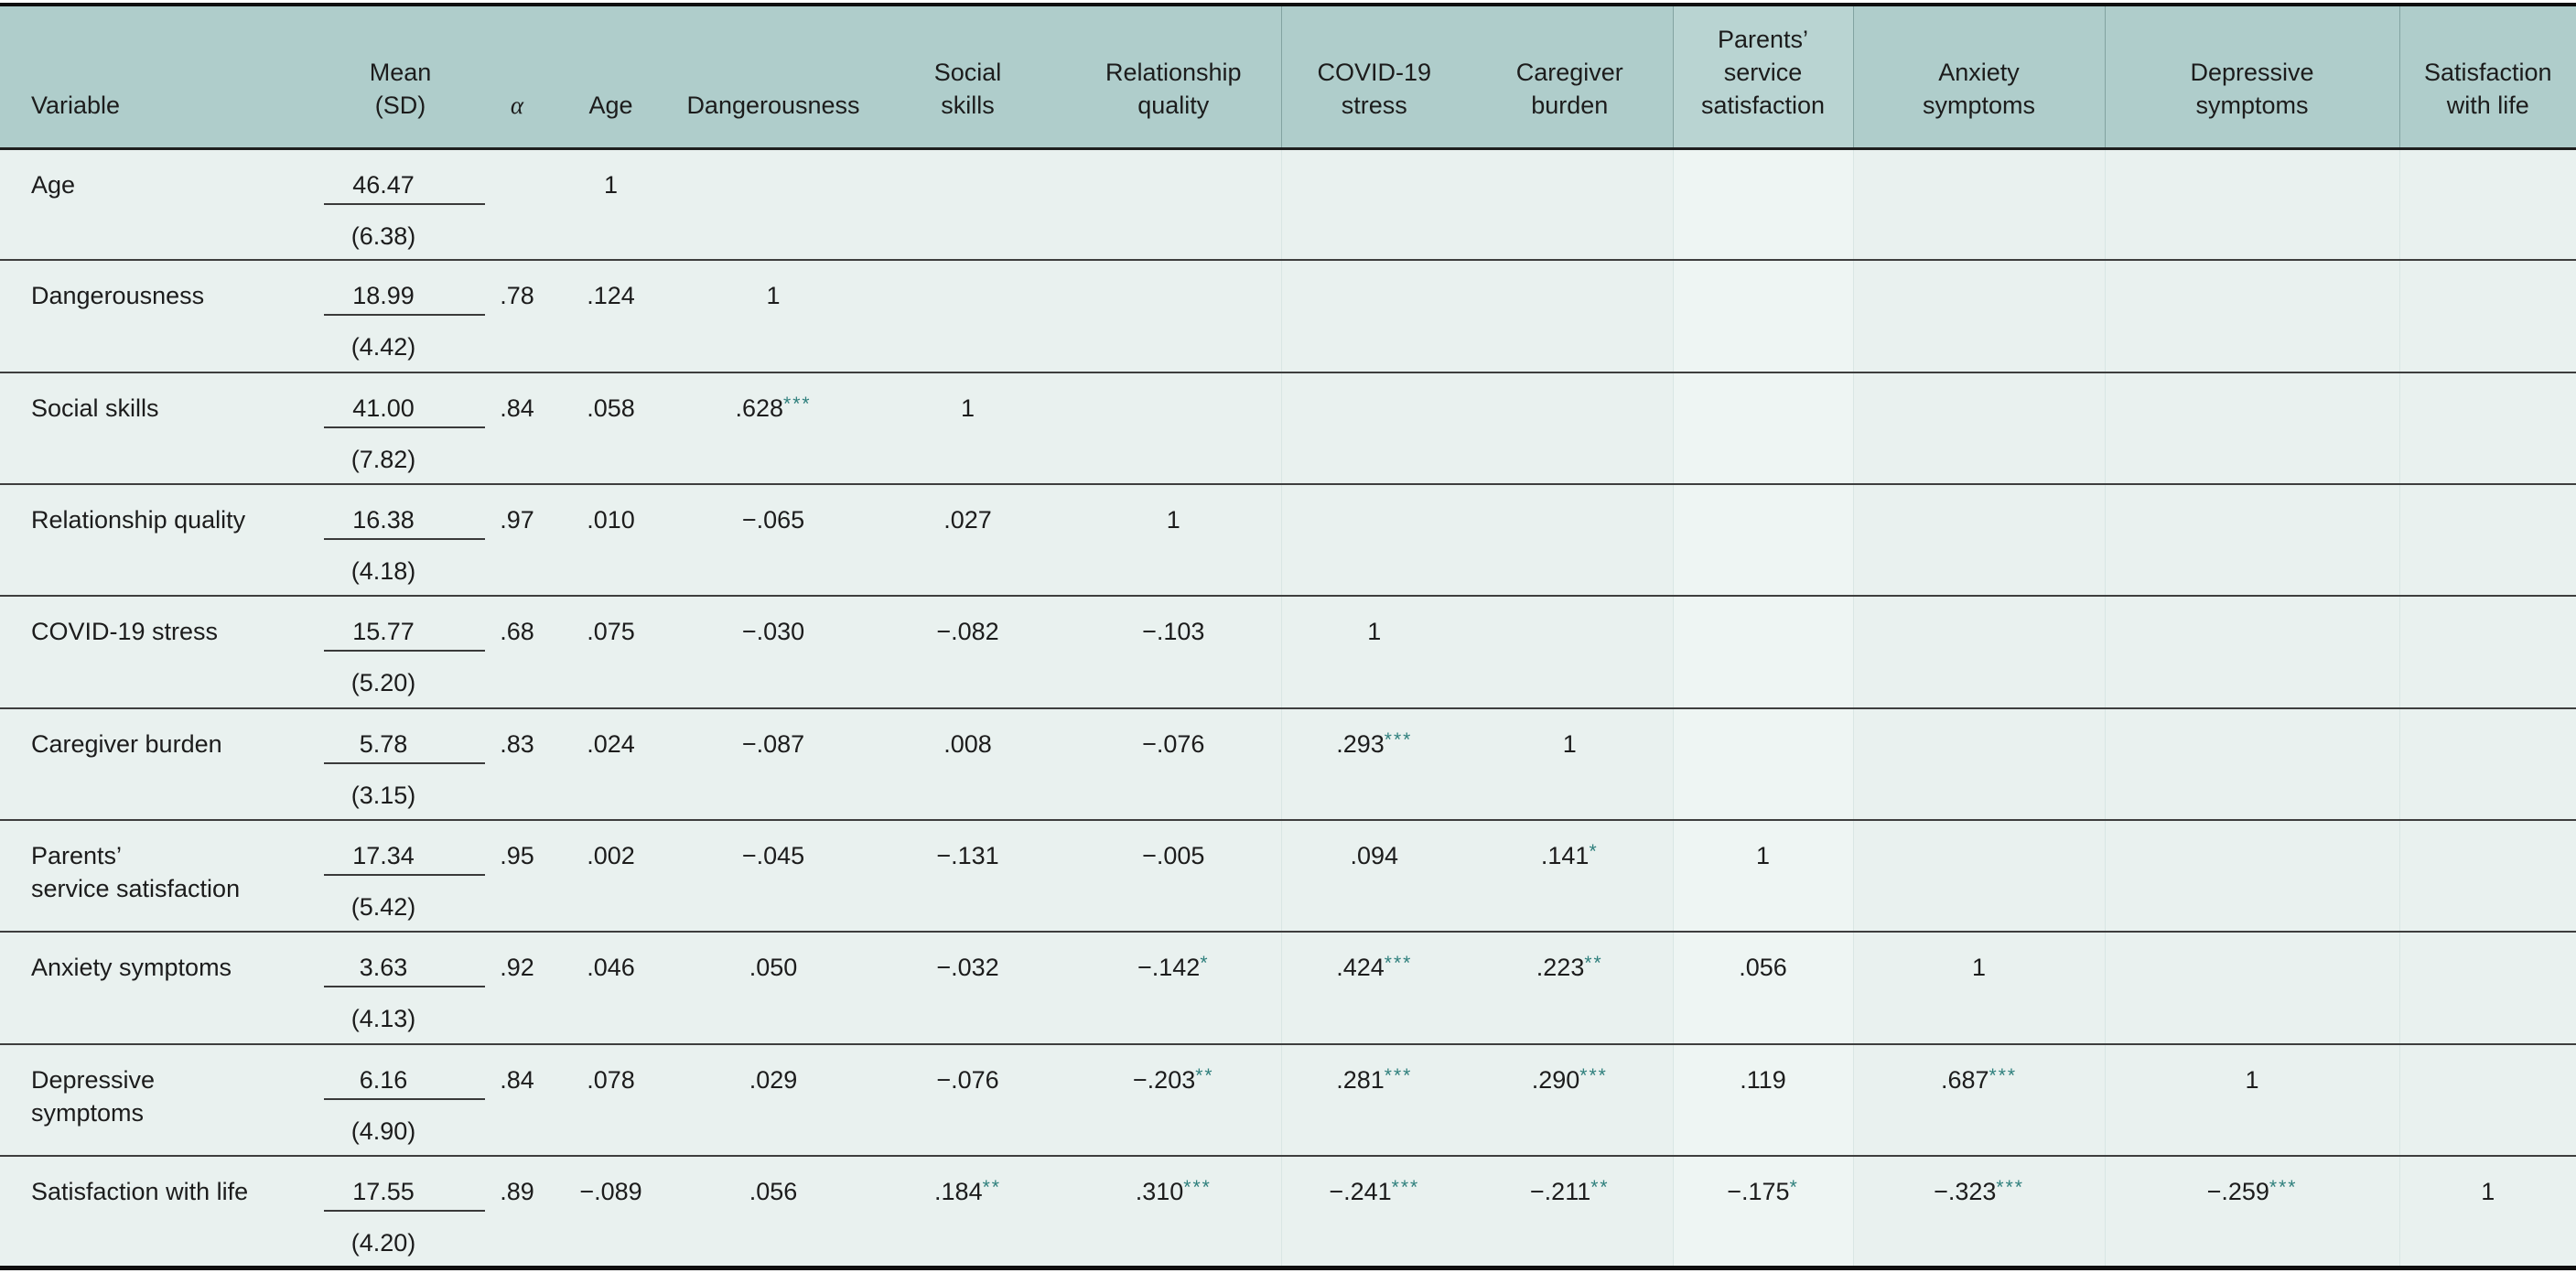  What do you see at coordinates (1569, 967) in the screenshot?
I see `corr-cell: .223**` at bounding box center [1569, 967].